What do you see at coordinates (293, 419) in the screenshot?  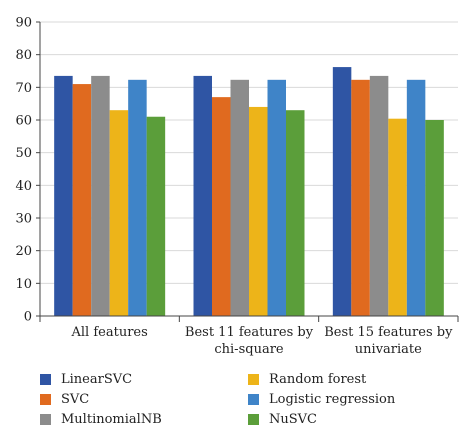 I see `legend-label: NuSVC` at bounding box center [293, 419].